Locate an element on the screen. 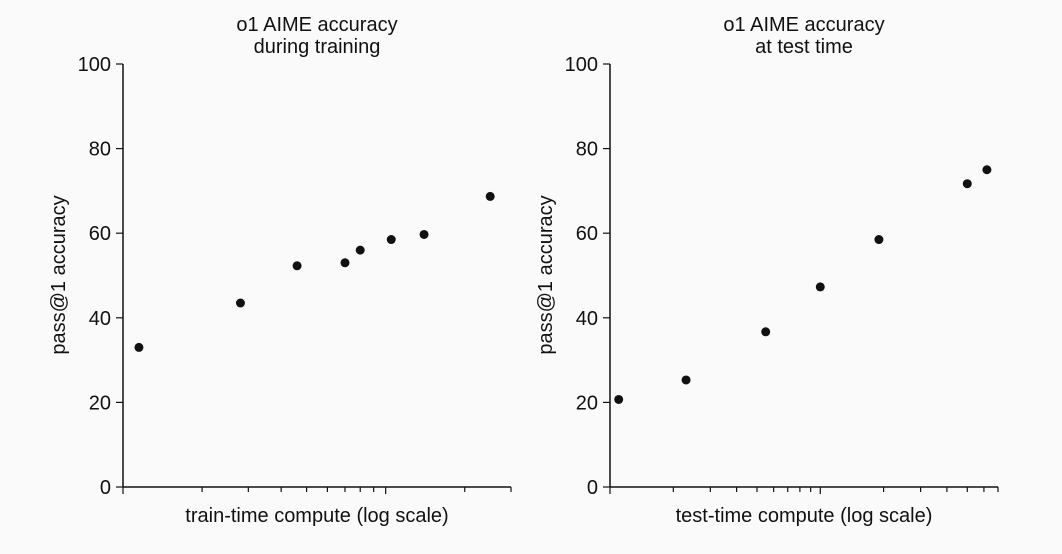 The image size is (1062, 554). data-points is located at coordinates (314, 271).